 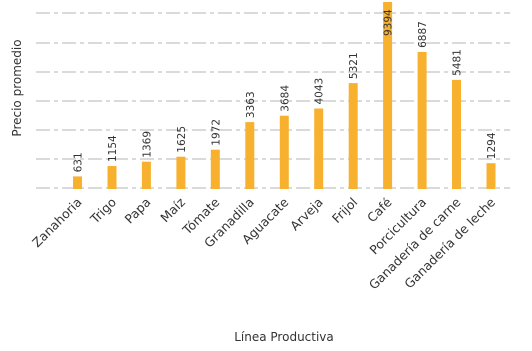 I want to click on category-label: Papa, so click(x=138, y=211).